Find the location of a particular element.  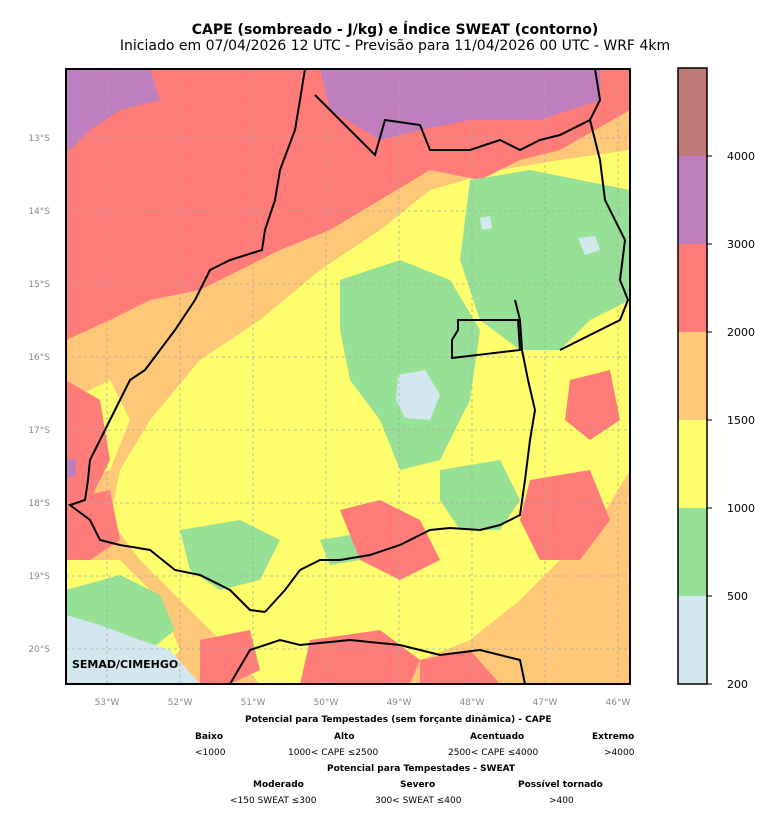

sweat-class-name: Moderado is located at coordinates (278, 785).